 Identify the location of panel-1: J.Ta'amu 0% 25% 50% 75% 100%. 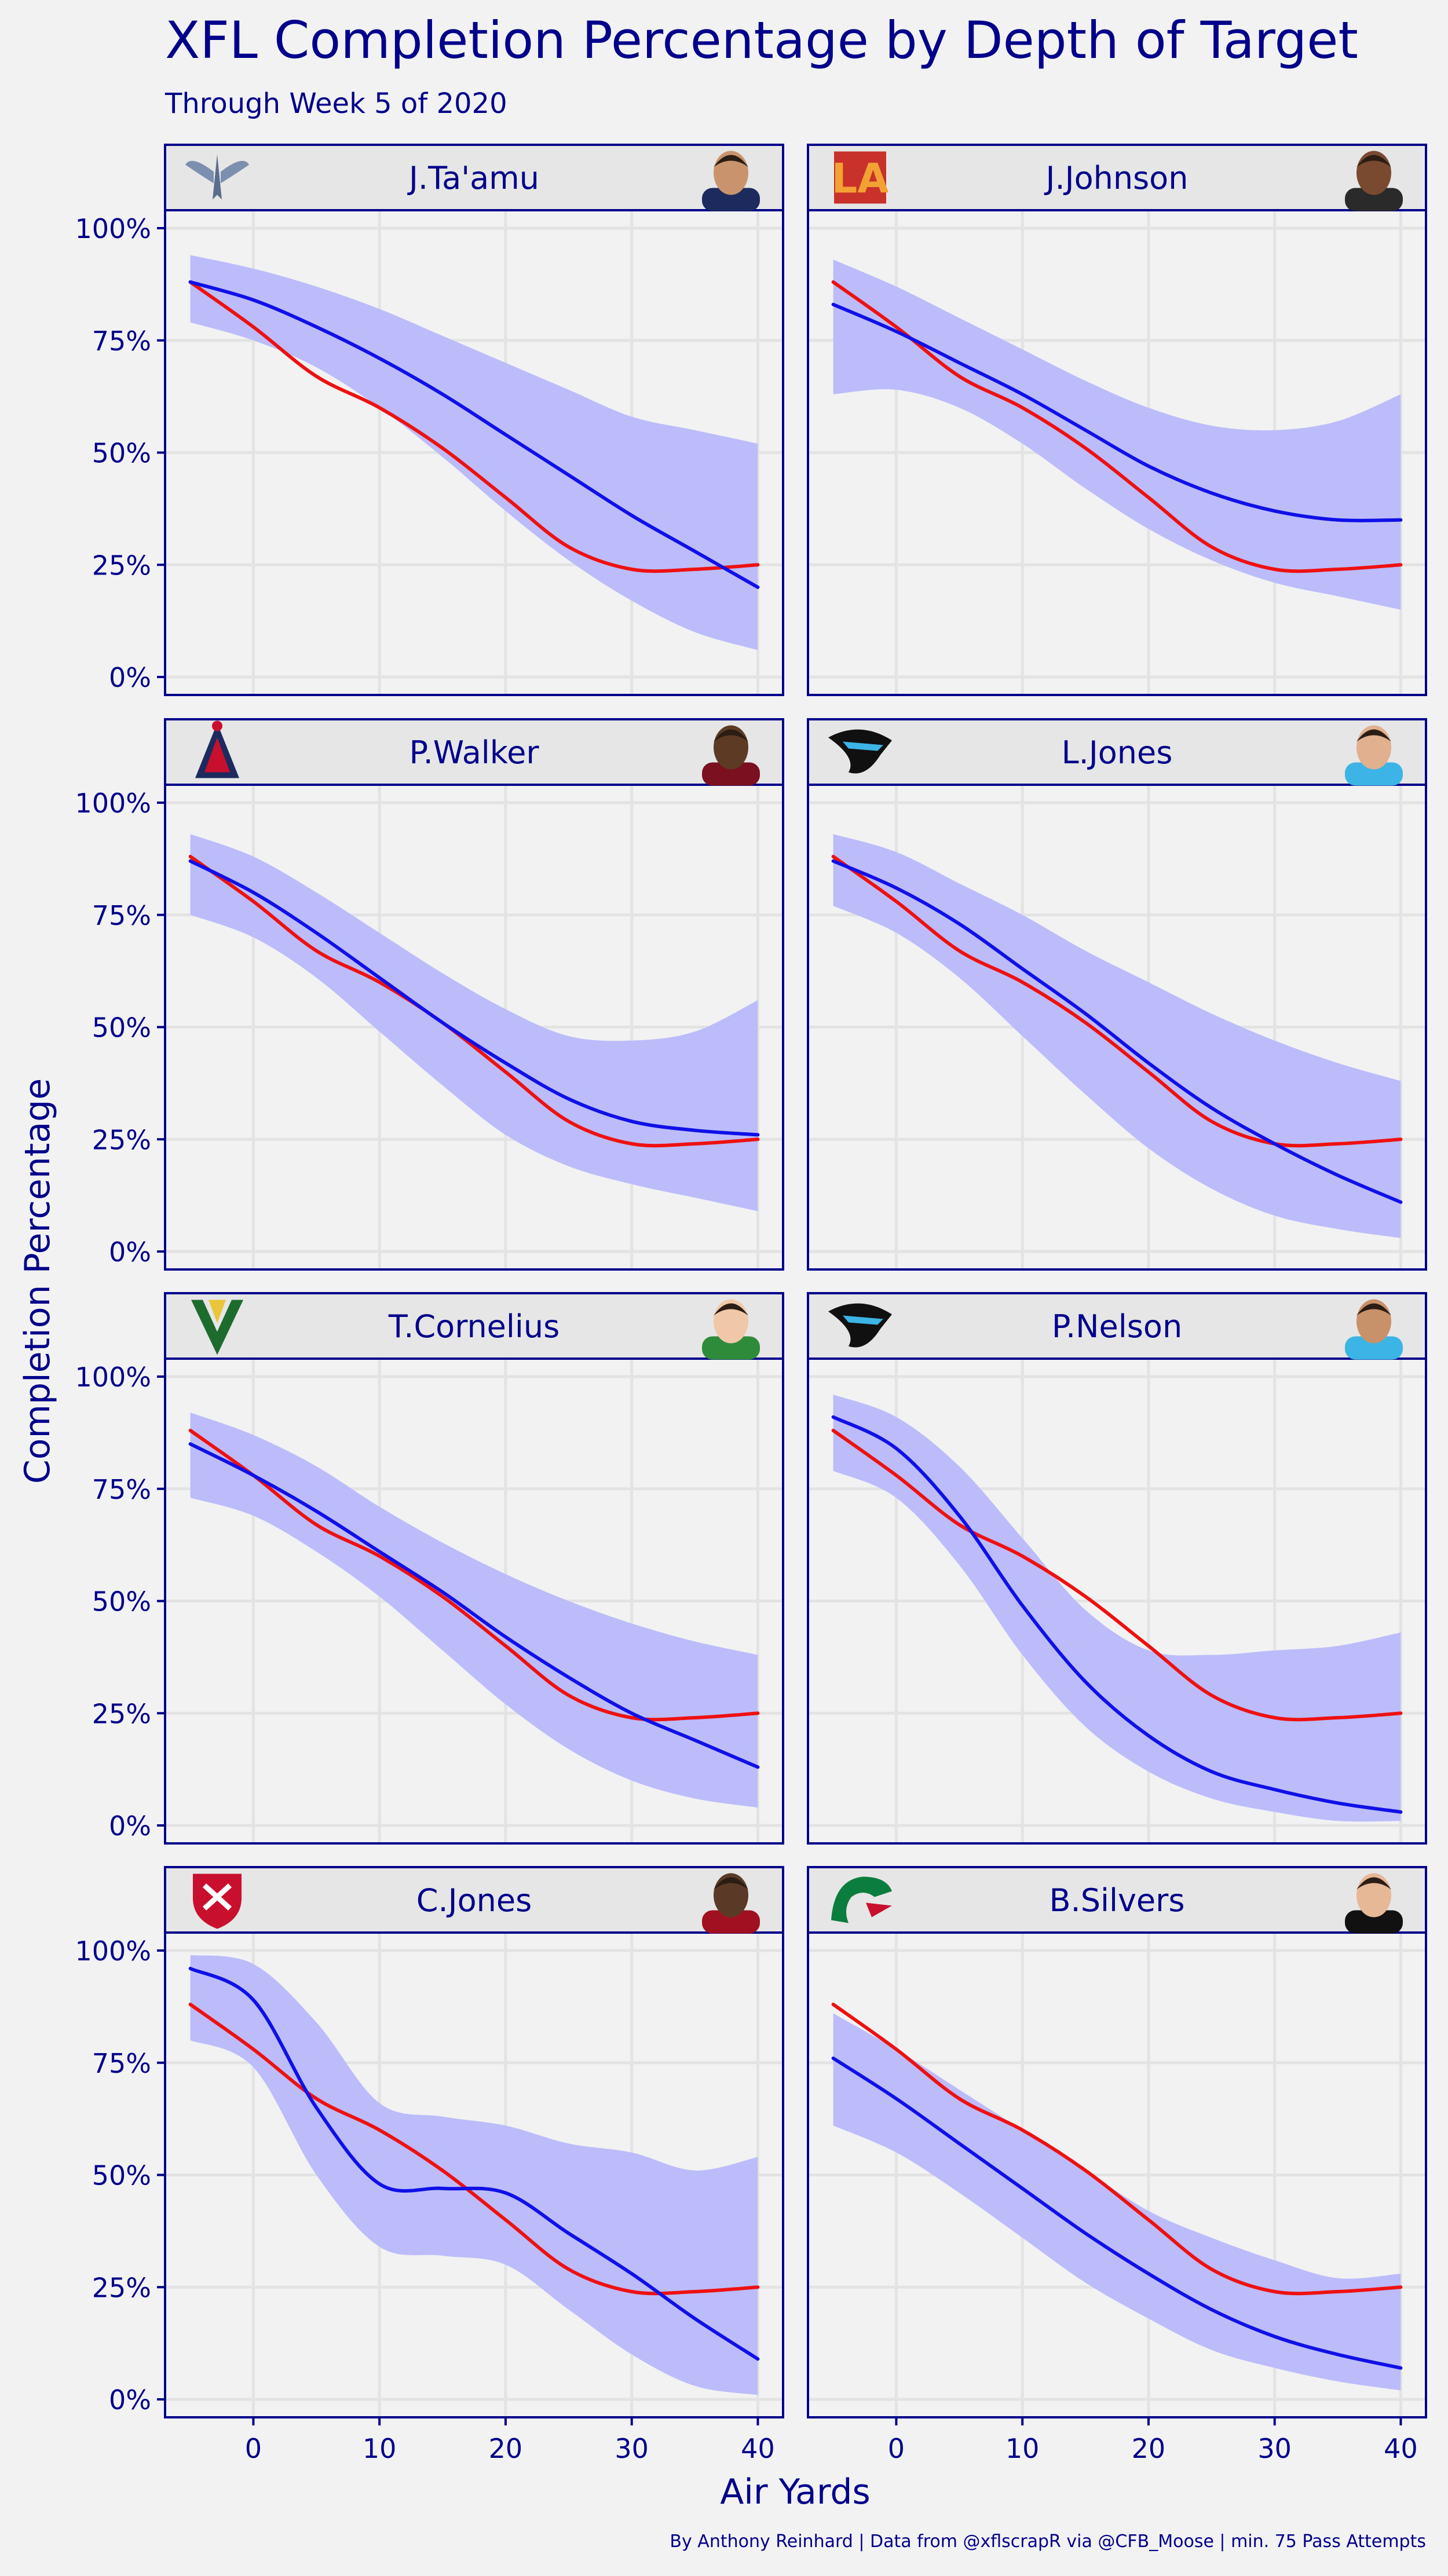
(429, 420).